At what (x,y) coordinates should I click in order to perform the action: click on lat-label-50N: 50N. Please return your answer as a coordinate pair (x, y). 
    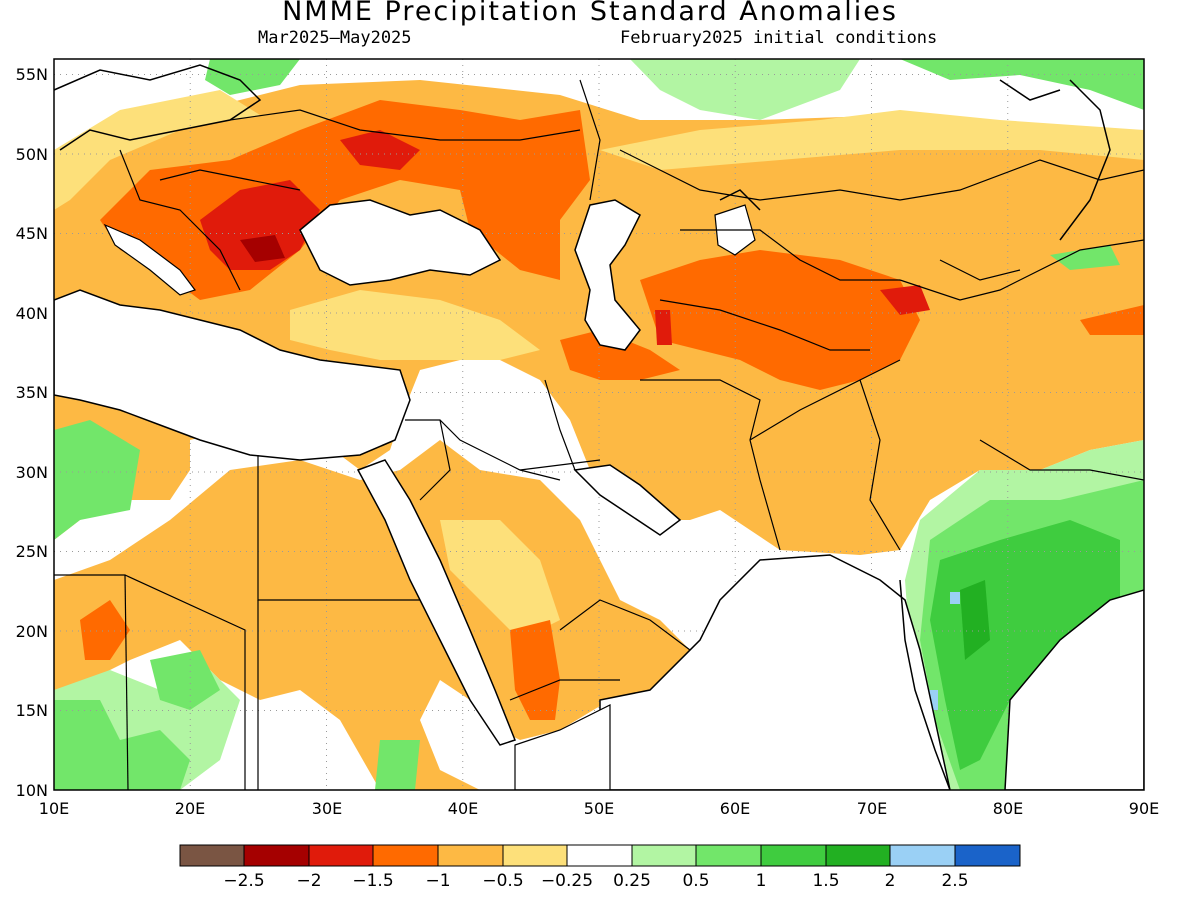
    Looking at the image, I should click on (32, 154).